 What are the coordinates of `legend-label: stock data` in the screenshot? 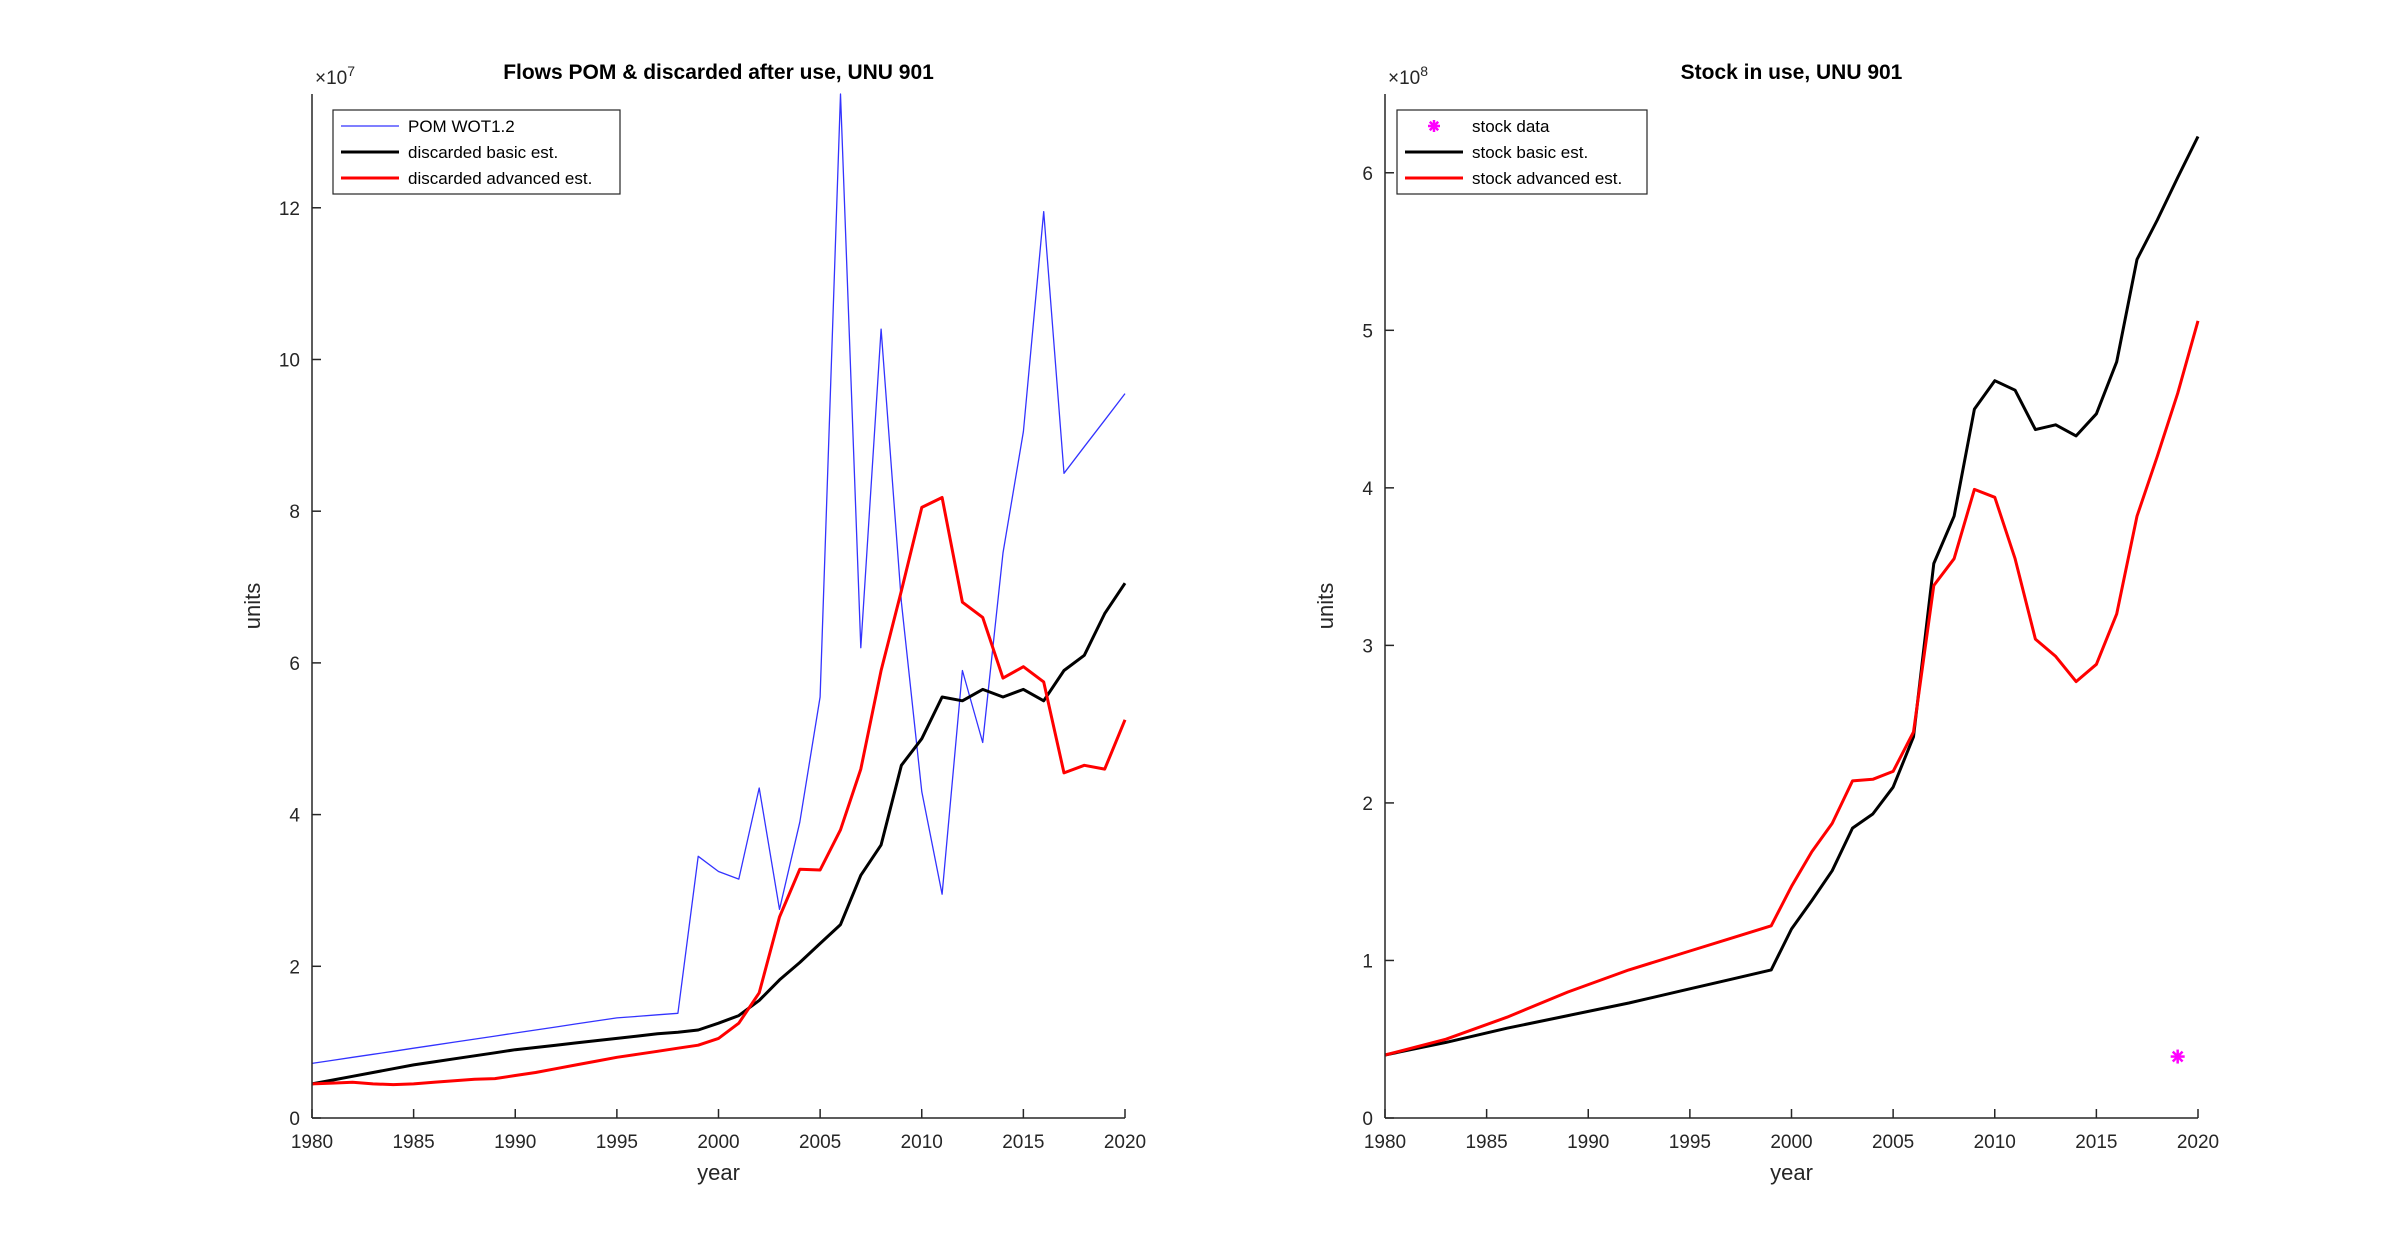 It's located at (1511, 126).